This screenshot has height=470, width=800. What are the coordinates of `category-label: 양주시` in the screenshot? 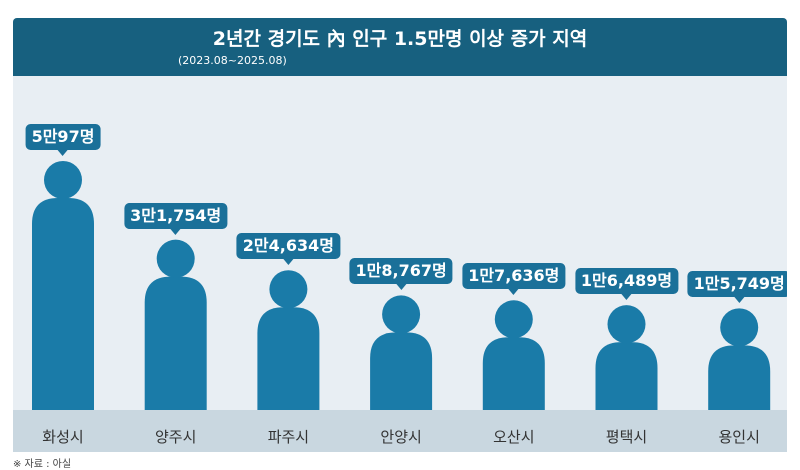 It's located at (175, 437).